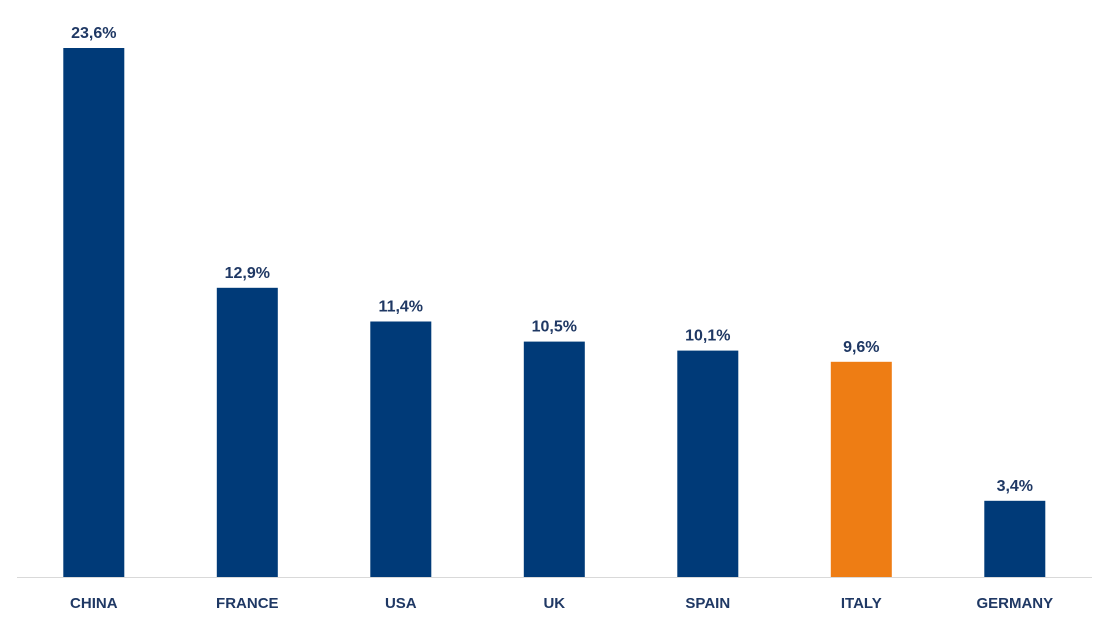  What do you see at coordinates (707, 603) in the screenshot?
I see `category-label-spain: SPAIN` at bounding box center [707, 603].